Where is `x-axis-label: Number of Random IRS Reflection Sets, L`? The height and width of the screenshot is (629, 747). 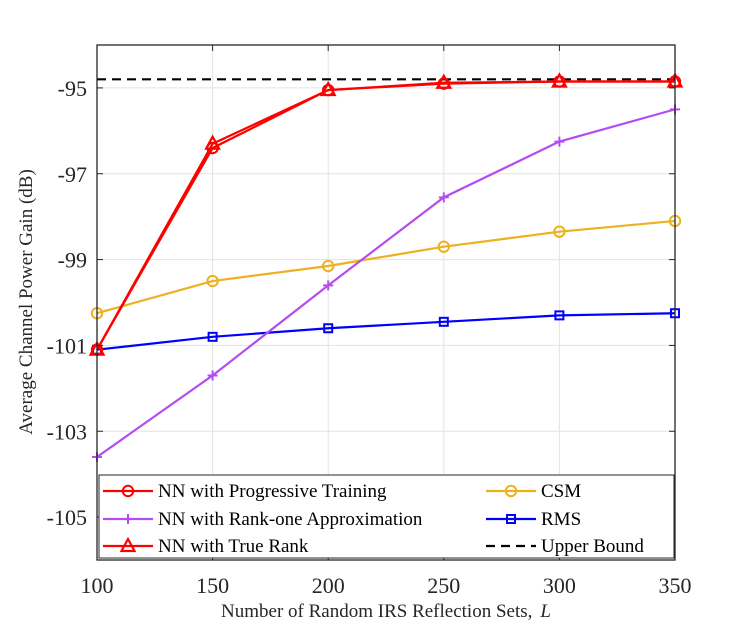
x-axis-label: Number of Random IRS Reflection Sets, L is located at coordinates (386, 611).